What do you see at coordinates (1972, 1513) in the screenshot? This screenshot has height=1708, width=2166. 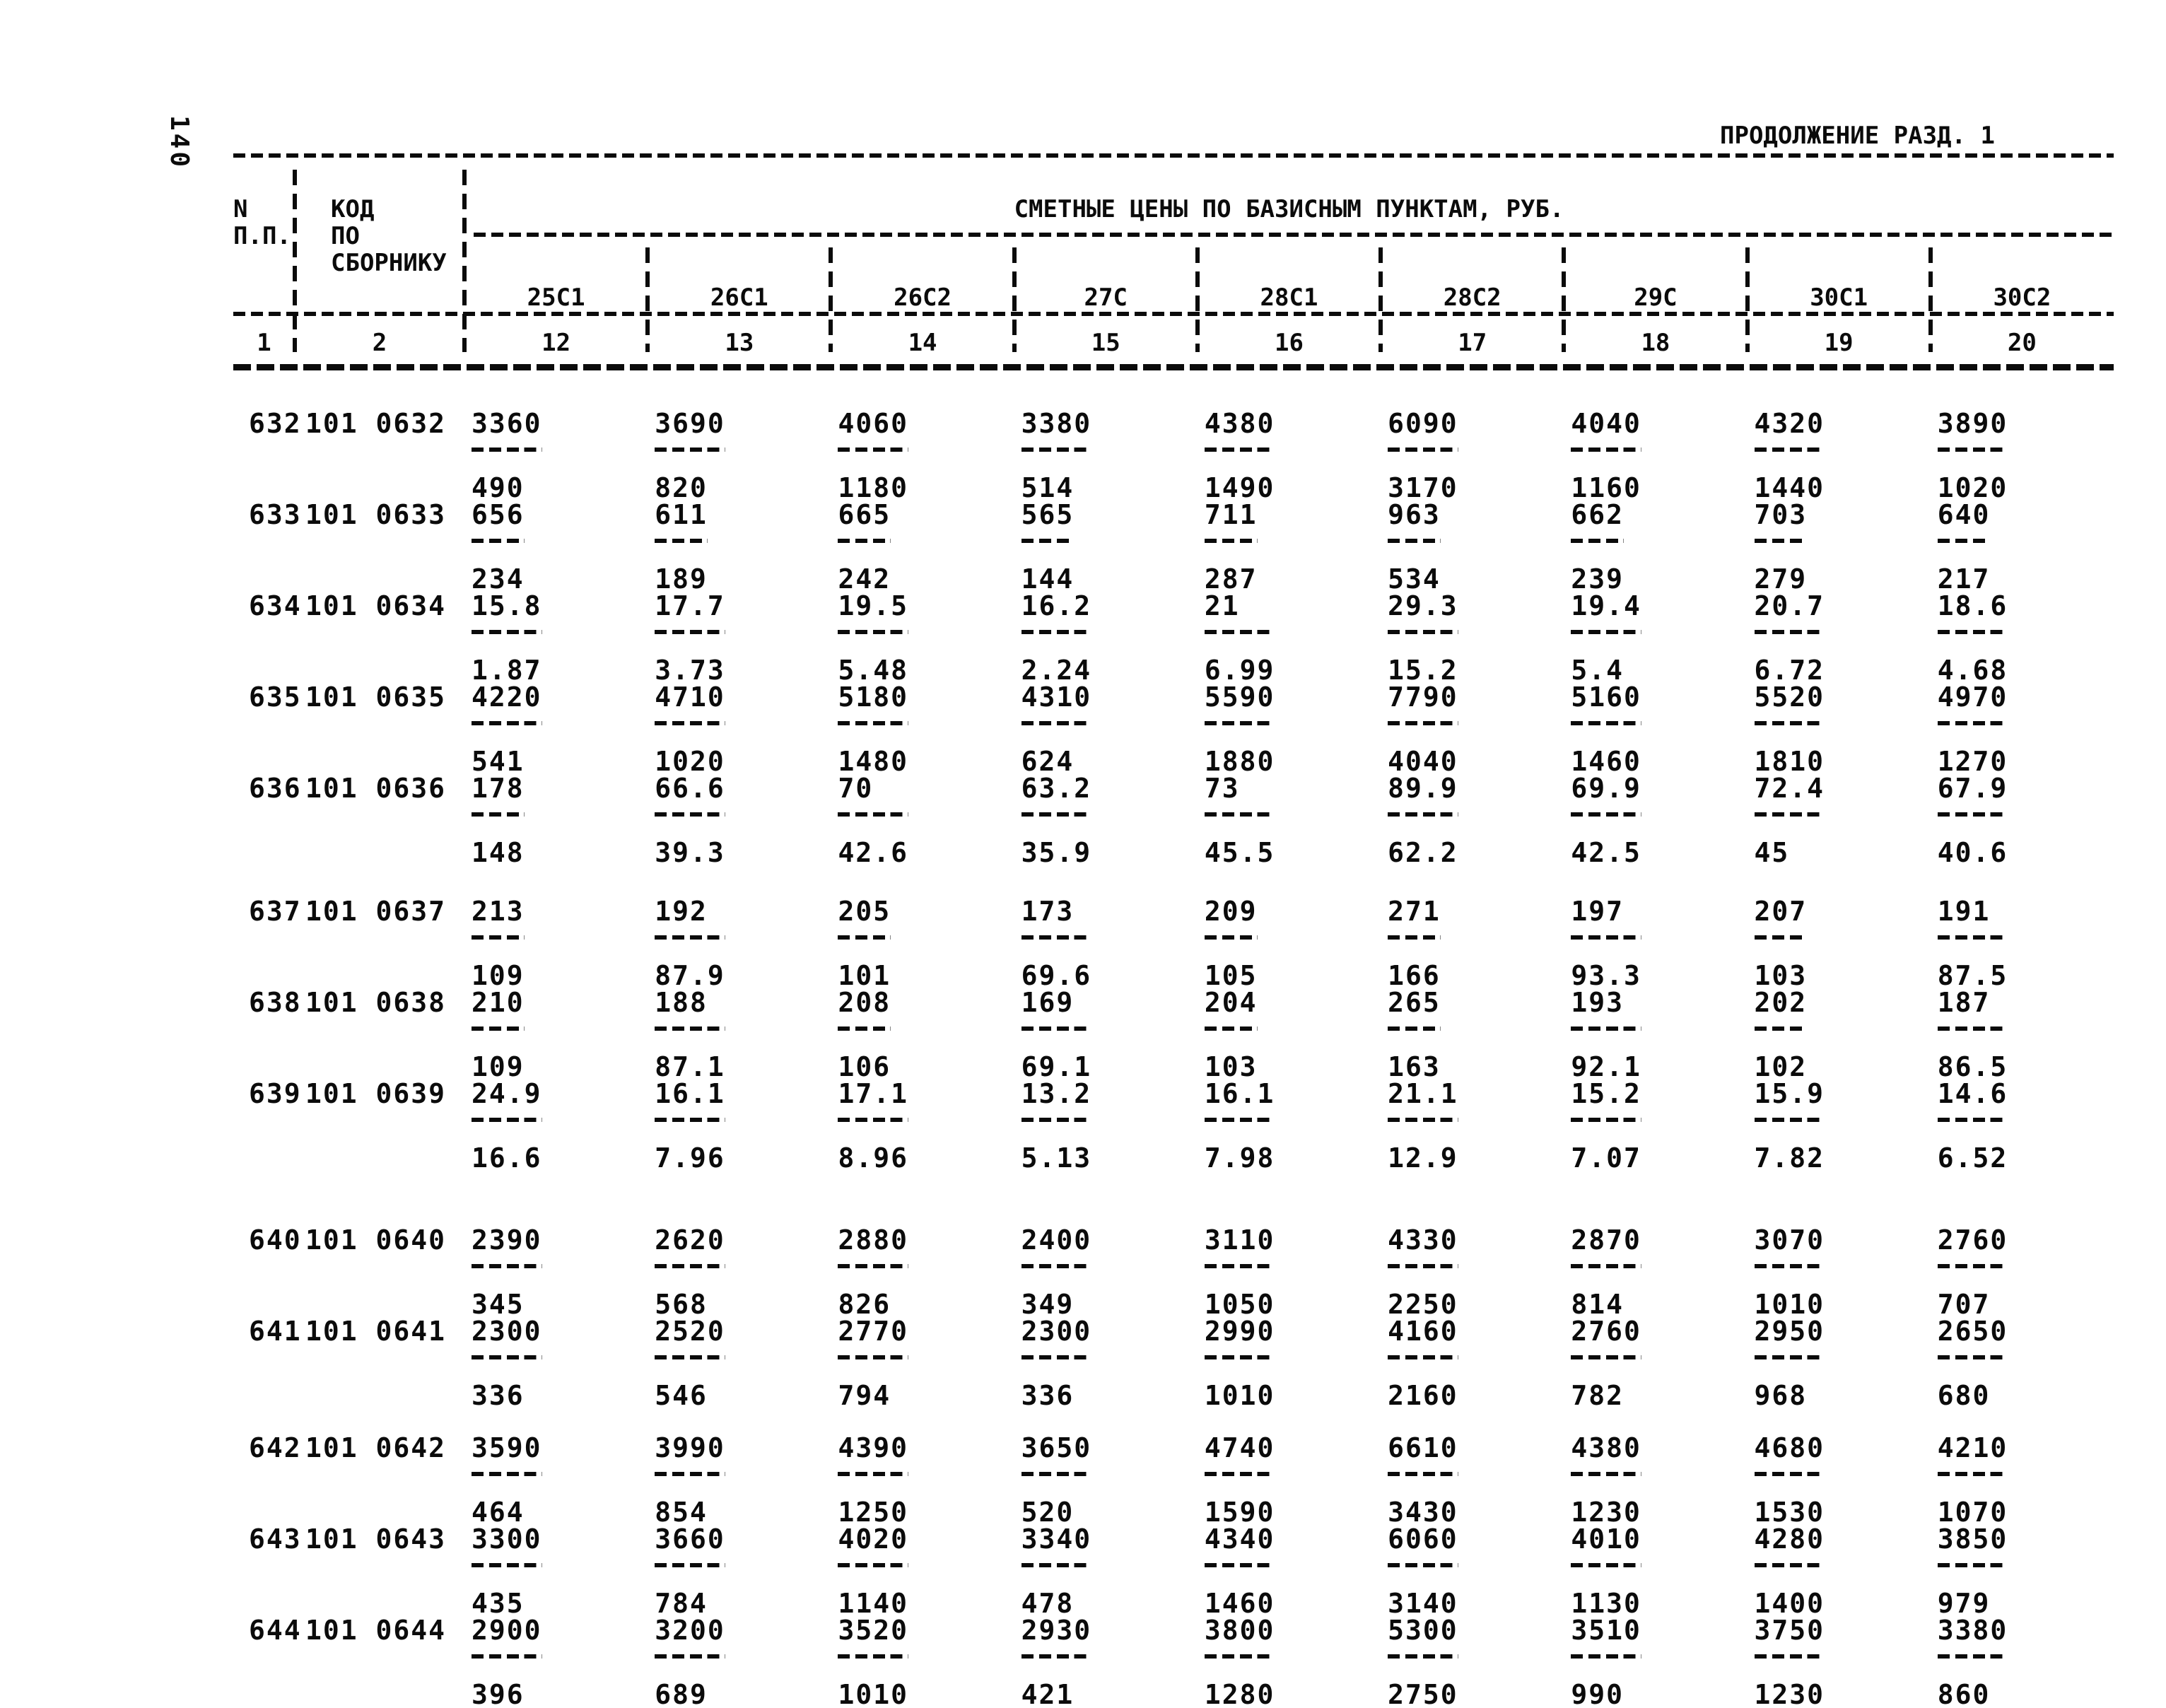 I see `price-value-bottom: 1070` at bounding box center [1972, 1513].